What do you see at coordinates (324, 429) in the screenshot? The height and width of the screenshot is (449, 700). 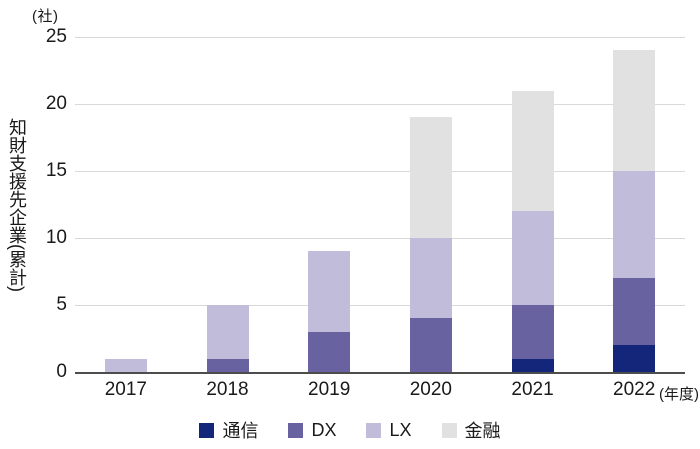 I see `legend-label-dx: DX` at bounding box center [324, 429].